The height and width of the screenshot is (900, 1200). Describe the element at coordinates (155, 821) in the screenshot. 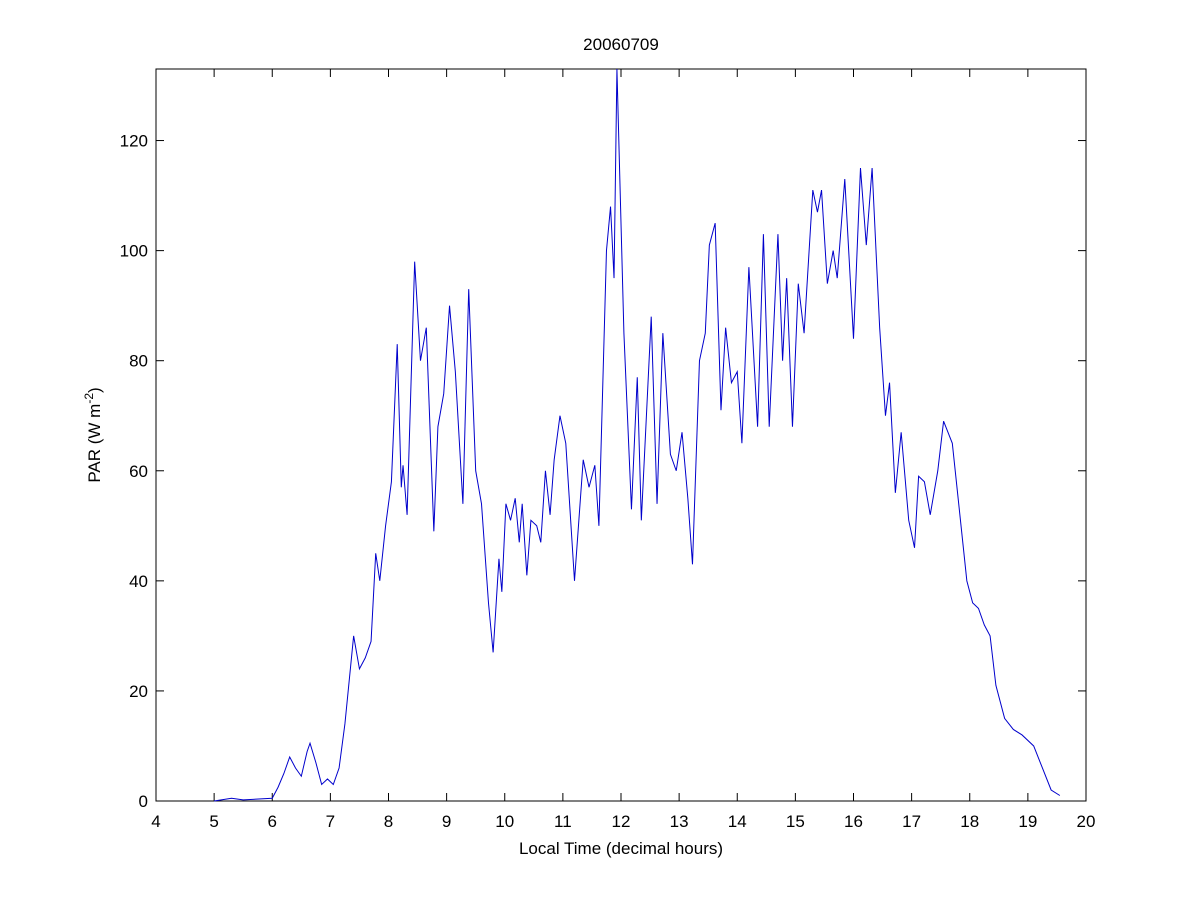

I see `x-tick-label: 4` at that location.